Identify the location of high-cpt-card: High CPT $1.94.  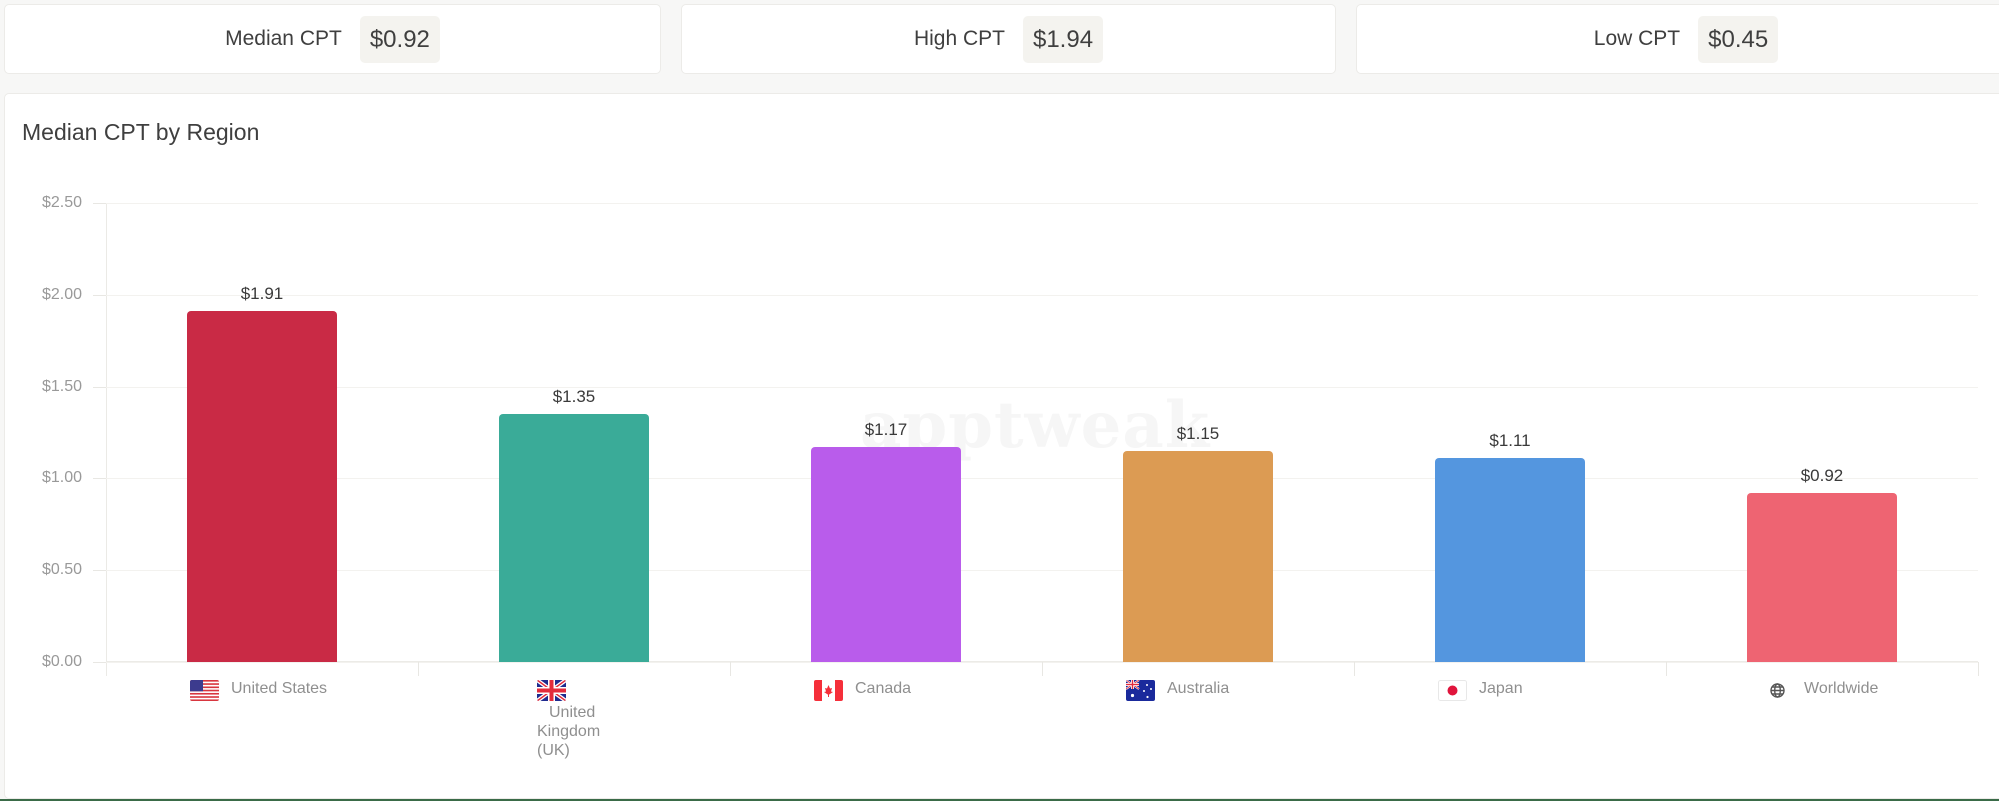
(1008, 39).